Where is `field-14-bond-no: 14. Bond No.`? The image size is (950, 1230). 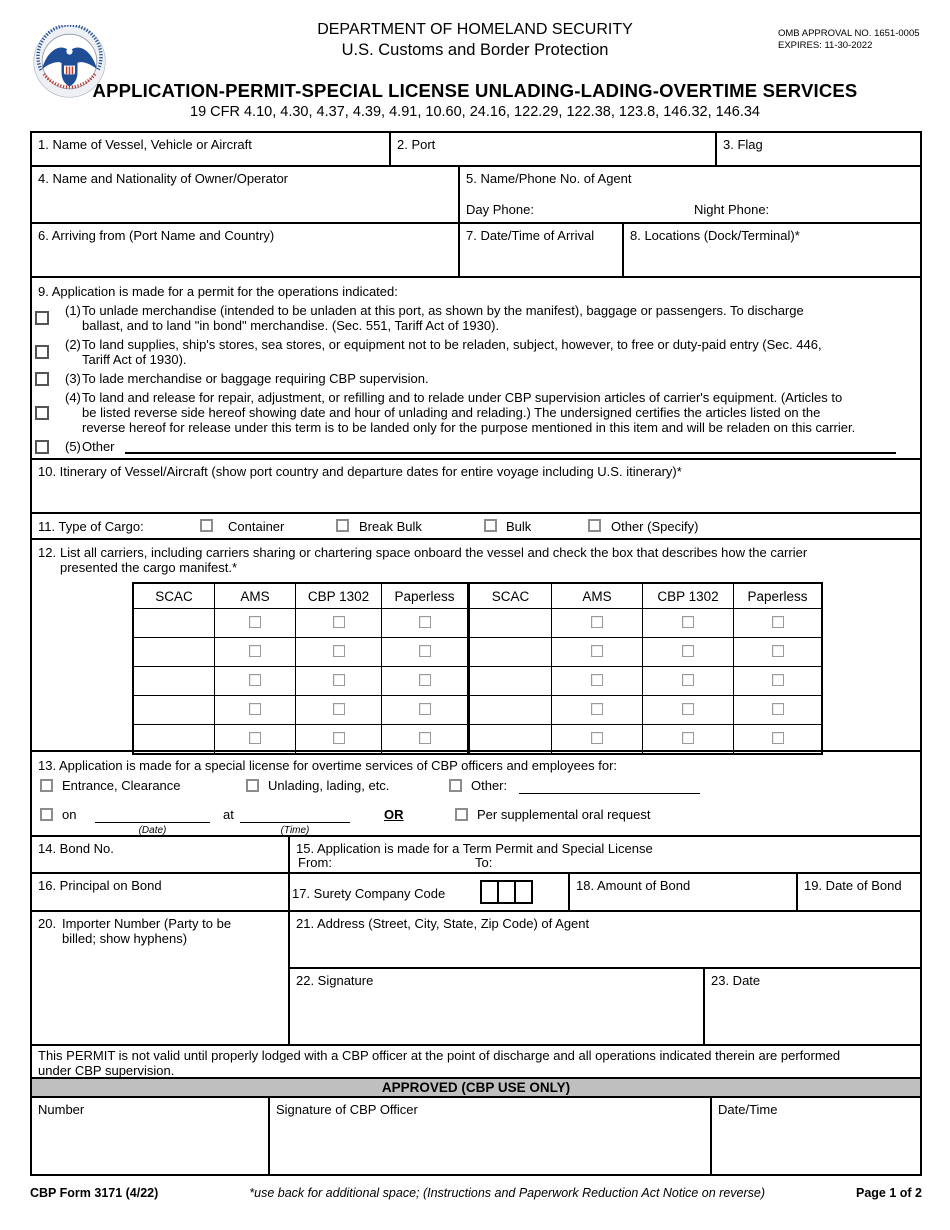 field-14-bond-no: 14. Bond No. is located at coordinates (161, 854).